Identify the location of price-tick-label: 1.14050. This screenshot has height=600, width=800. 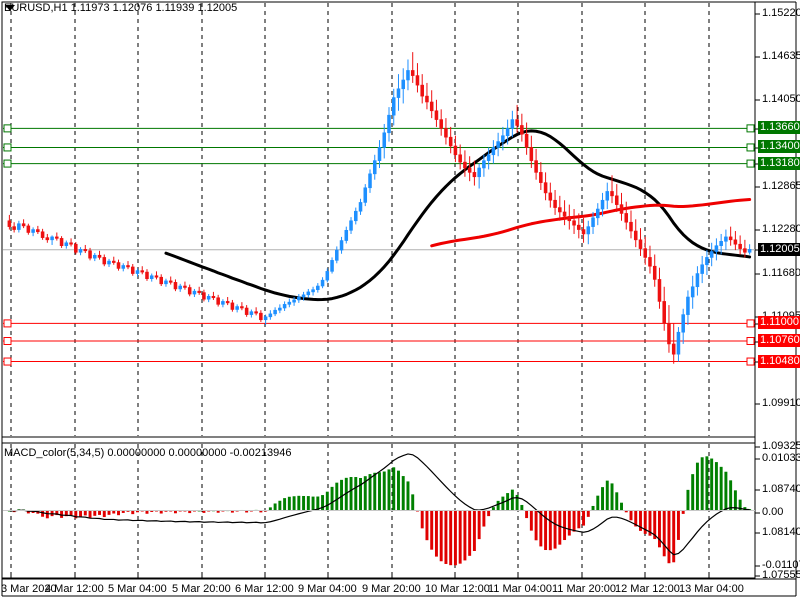
(781, 99).